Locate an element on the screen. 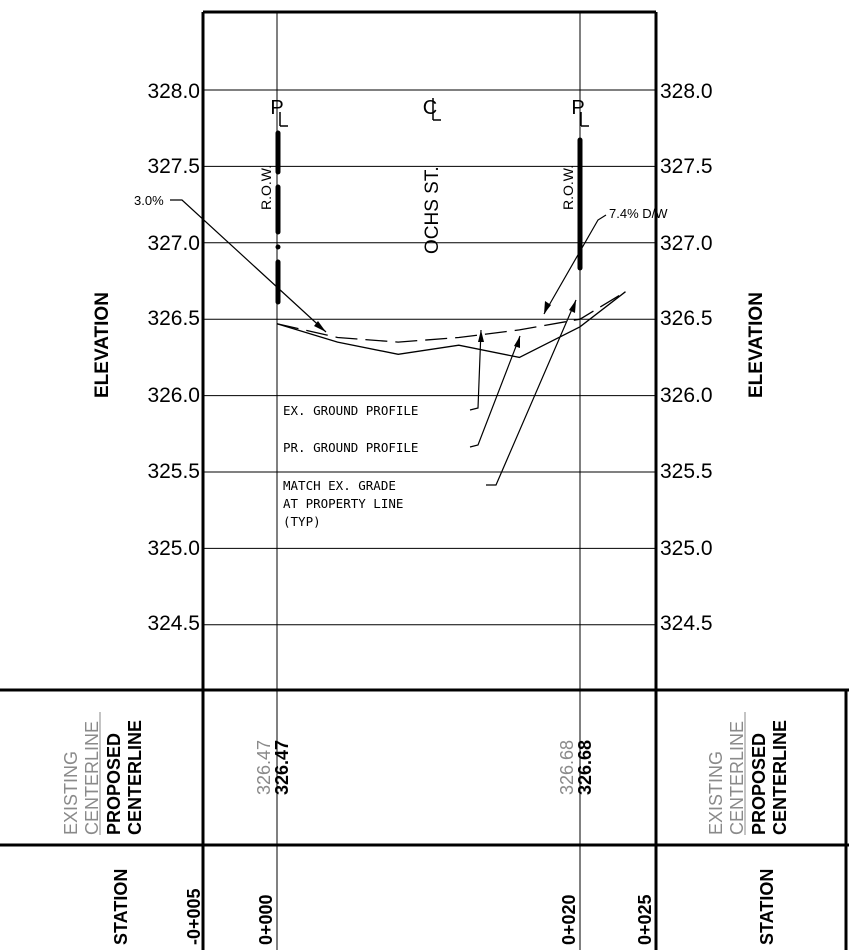 This screenshot has width=849, height=950. pl-left-symbol: P is located at coordinates (279, 112).